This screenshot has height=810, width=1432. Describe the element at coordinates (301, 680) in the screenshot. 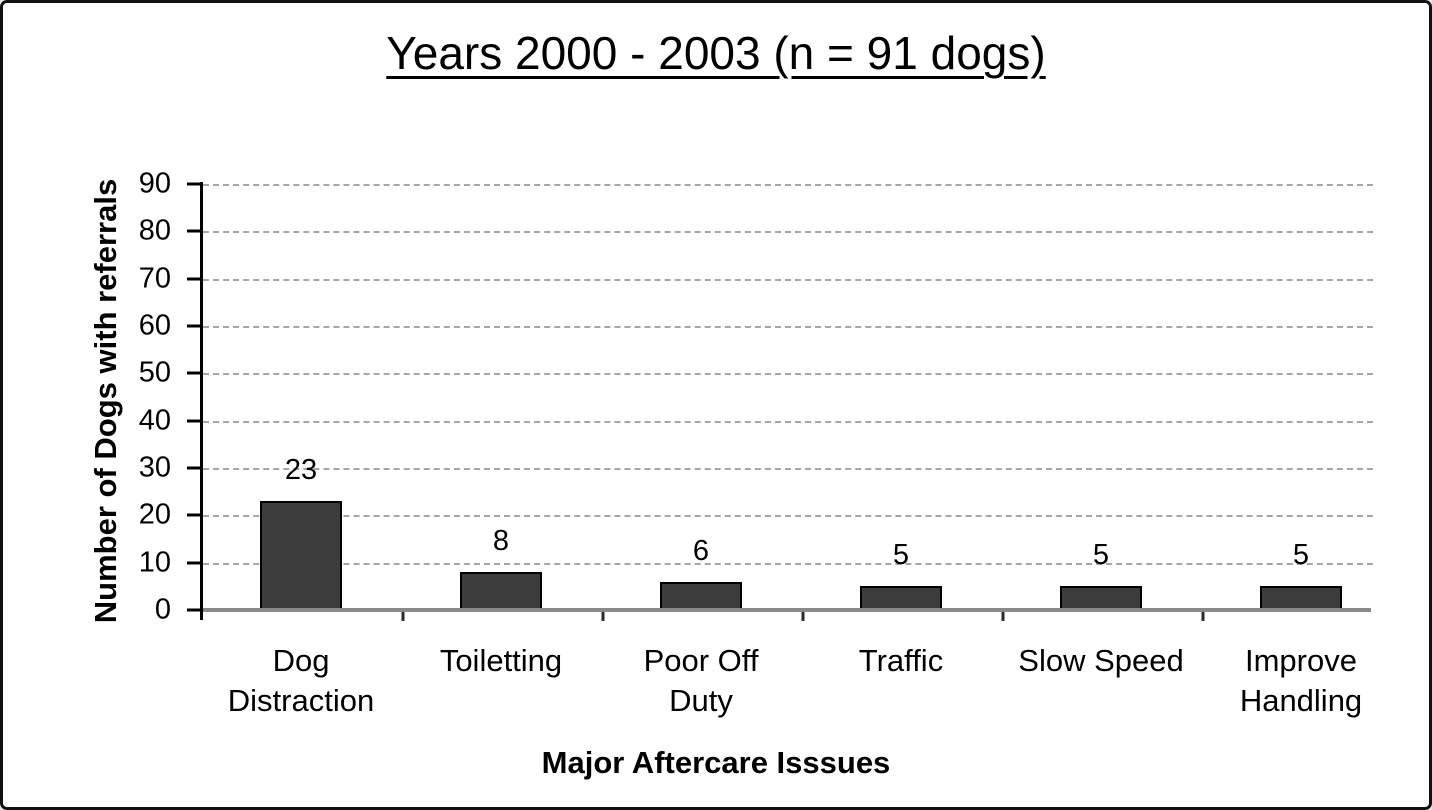

I see `x-category-label: Dog Distraction` at that location.